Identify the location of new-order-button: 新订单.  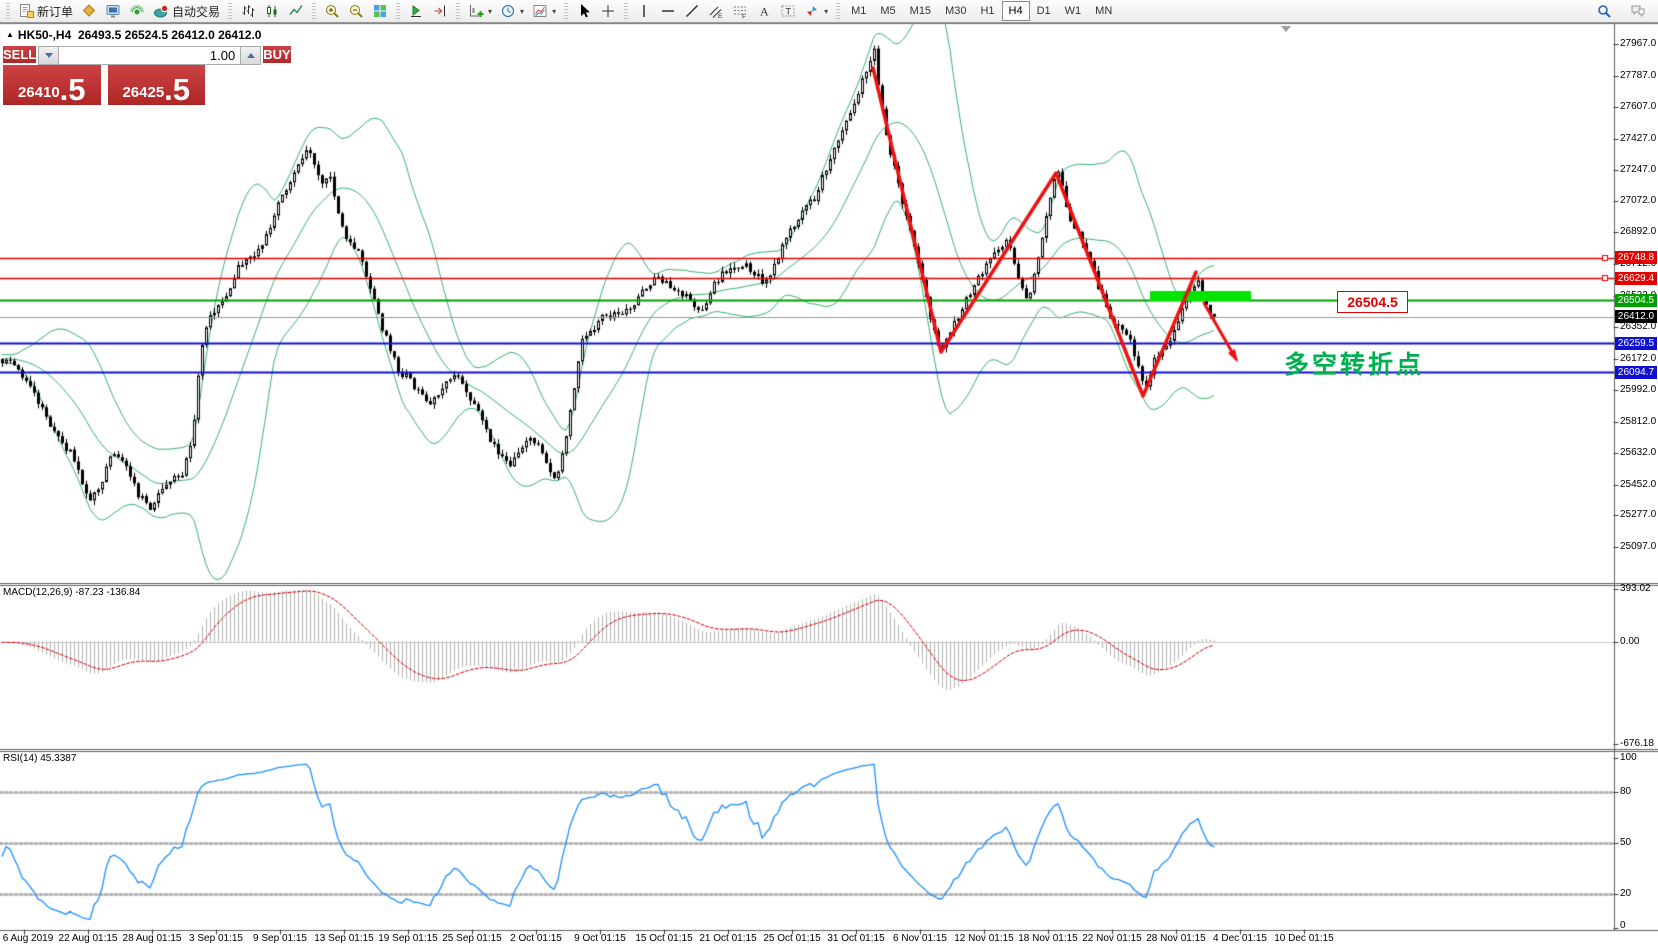
(45, 11).